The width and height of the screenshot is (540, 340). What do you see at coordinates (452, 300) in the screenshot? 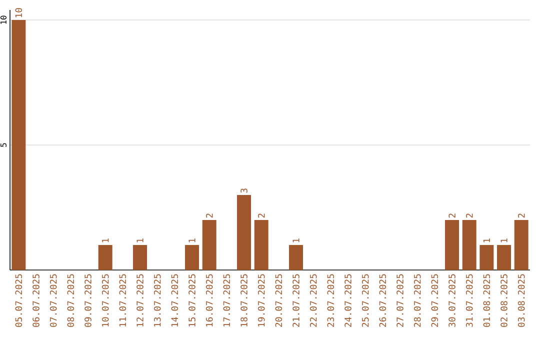
I see `x-tick-label: 30.07.2025` at bounding box center [452, 300].